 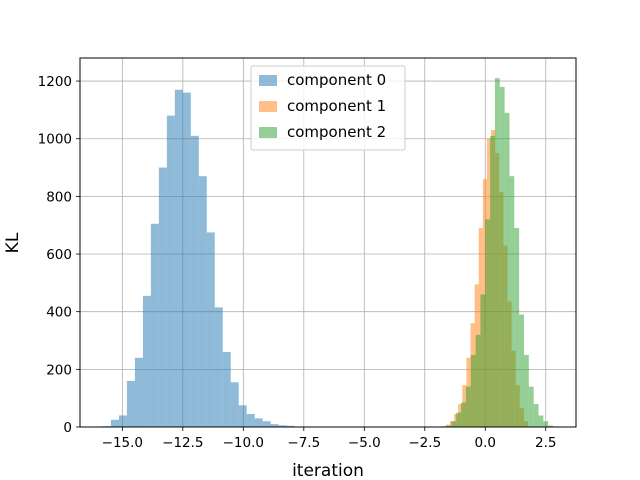 What do you see at coordinates (243, 443) in the screenshot?
I see `x-tick-label: −10.0` at bounding box center [243, 443].